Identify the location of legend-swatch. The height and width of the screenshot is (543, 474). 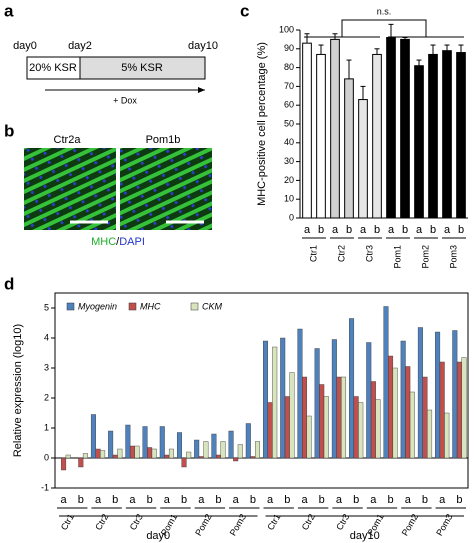
(194, 306).